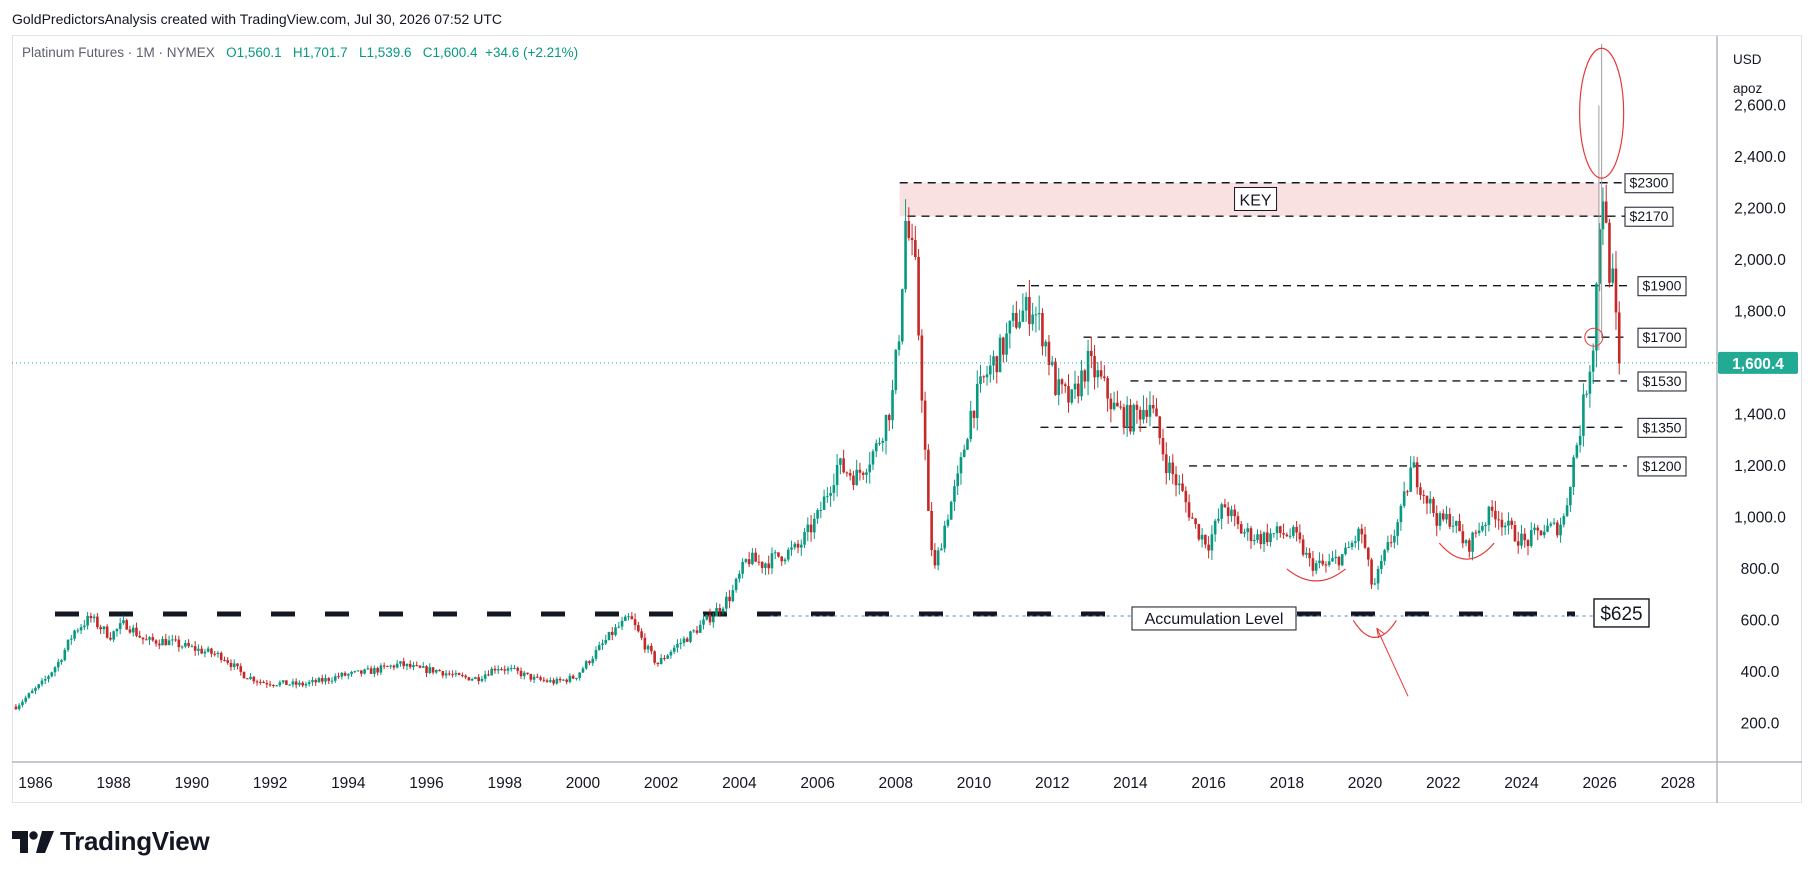 The width and height of the screenshot is (1815, 877). What do you see at coordinates (33, 841) in the screenshot?
I see `tradingview-logo-icon` at bounding box center [33, 841].